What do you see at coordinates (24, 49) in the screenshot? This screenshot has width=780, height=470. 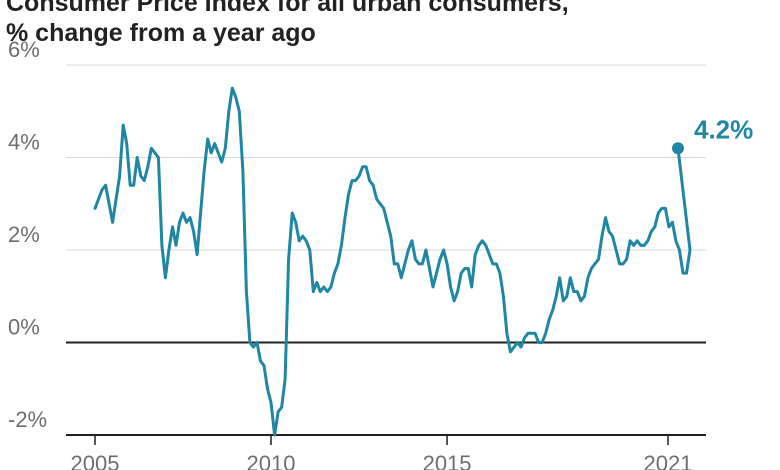 I see `y-tick-label-4: 6%` at bounding box center [24, 49].